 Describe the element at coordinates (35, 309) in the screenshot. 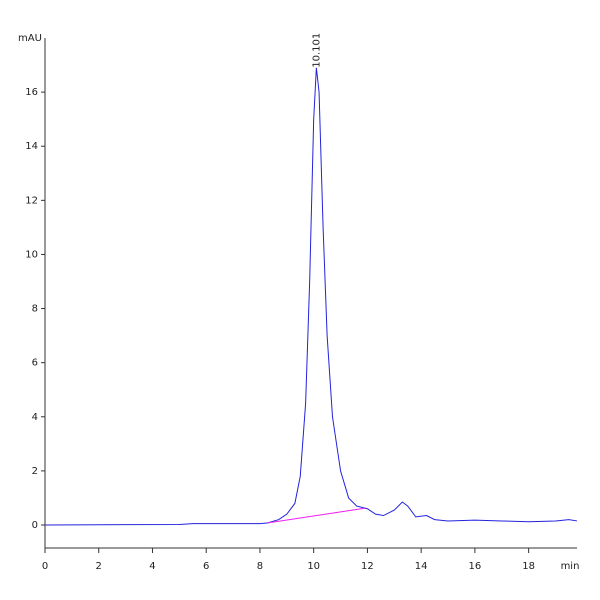

I see `y-tick-label: 8` at that location.